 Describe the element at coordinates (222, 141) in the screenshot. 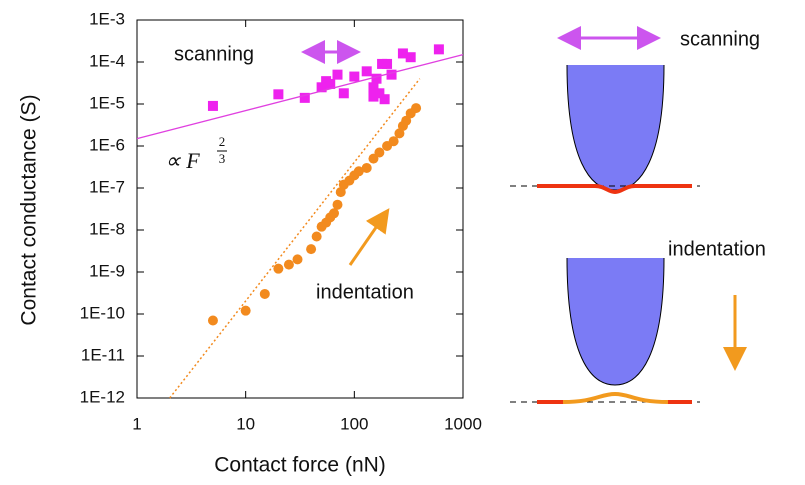

I see `formula-numerator: 2` at that location.